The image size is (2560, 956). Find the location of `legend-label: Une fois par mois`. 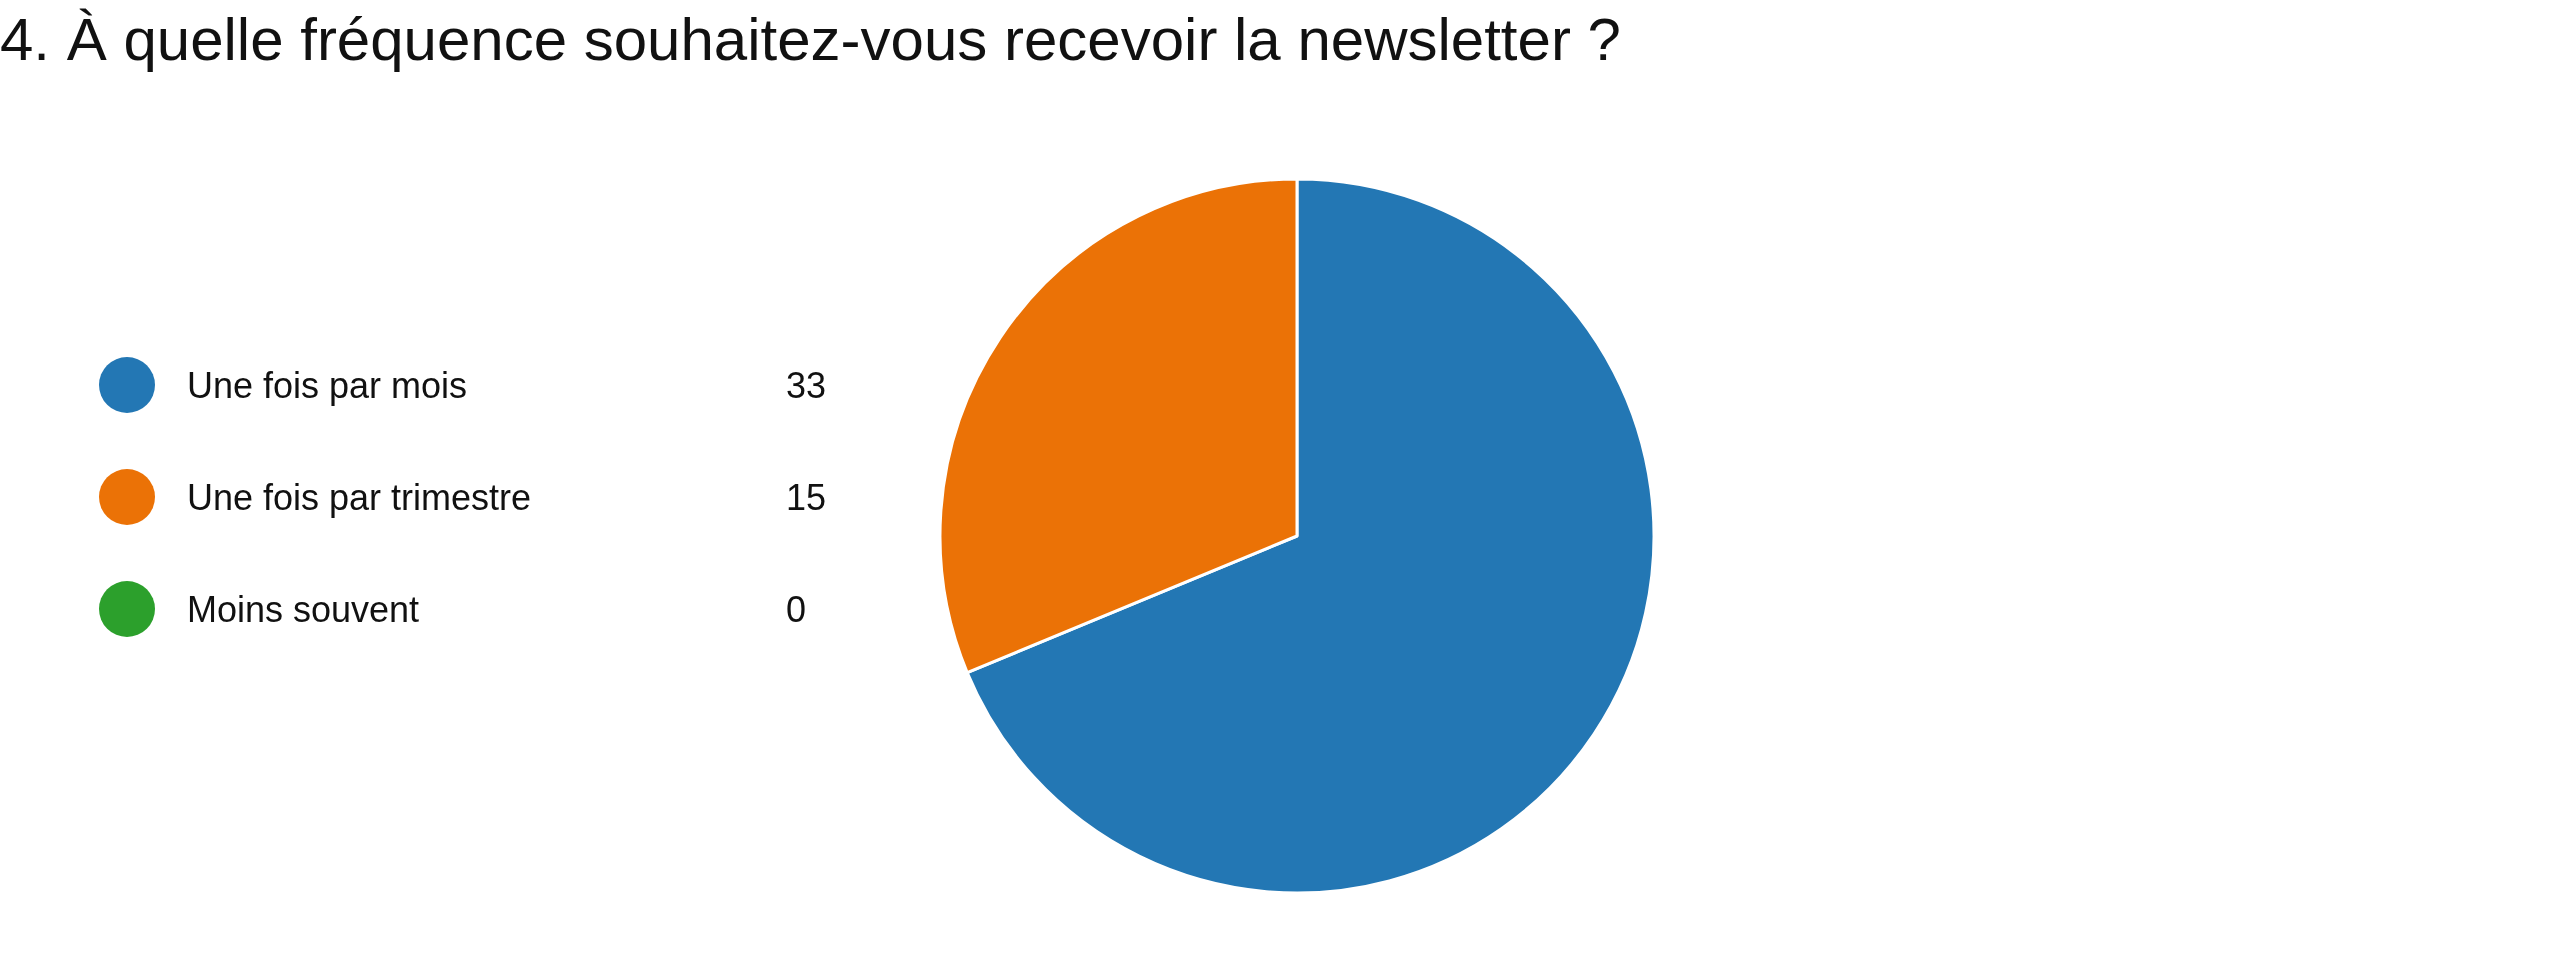

legend-label: Une fois par mois is located at coordinates (327, 385).